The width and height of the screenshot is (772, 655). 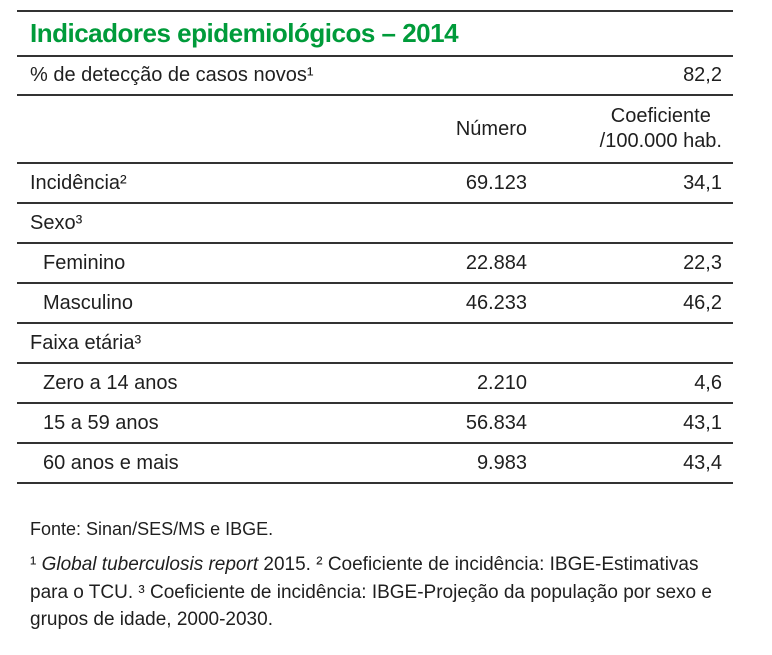 What do you see at coordinates (660, 116) in the screenshot?
I see `coeficiente-line1: Coeficiente` at bounding box center [660, 116].